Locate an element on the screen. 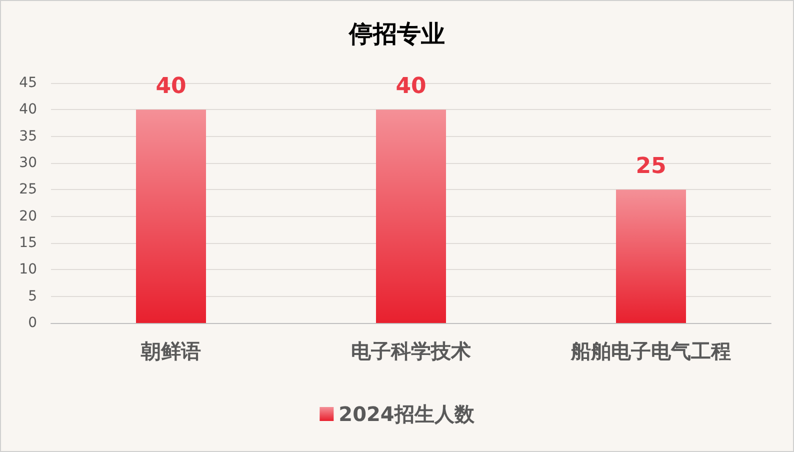 The image size is (794, 452). x-tick-label: 朝鲜语 is located at coordinates (170, 351).